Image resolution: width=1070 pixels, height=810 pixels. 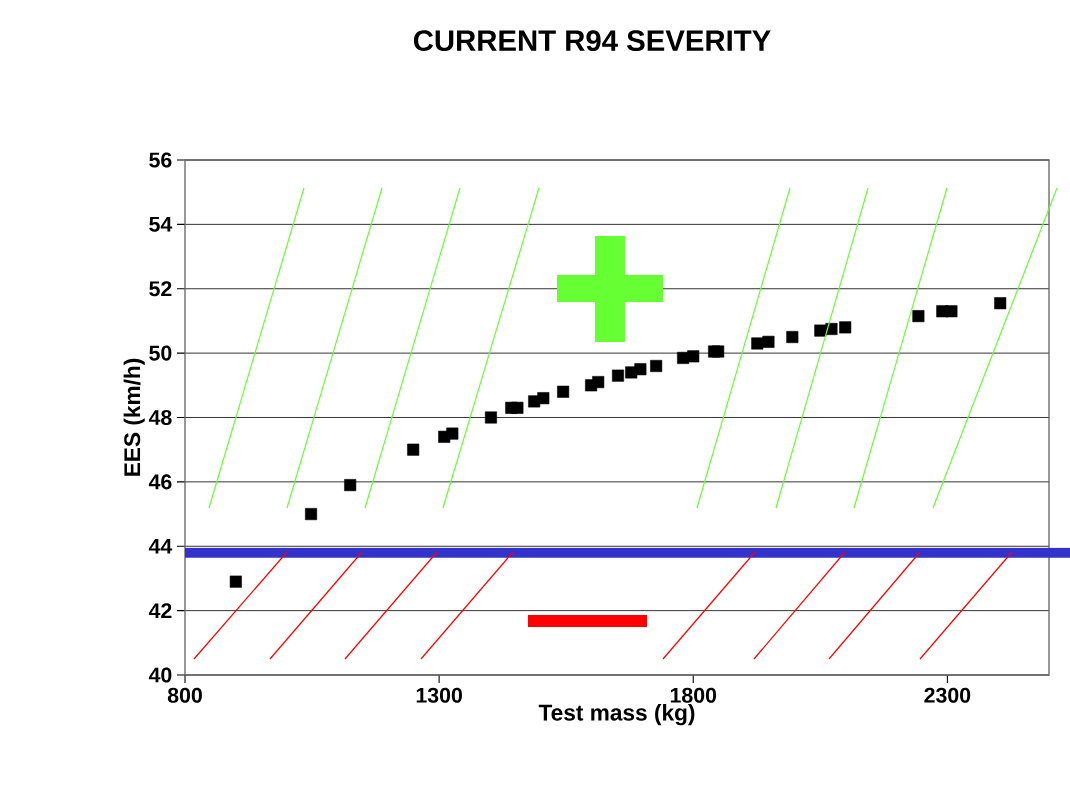 I want to click on y-tick-label: 56, so click(x=160, y=160).